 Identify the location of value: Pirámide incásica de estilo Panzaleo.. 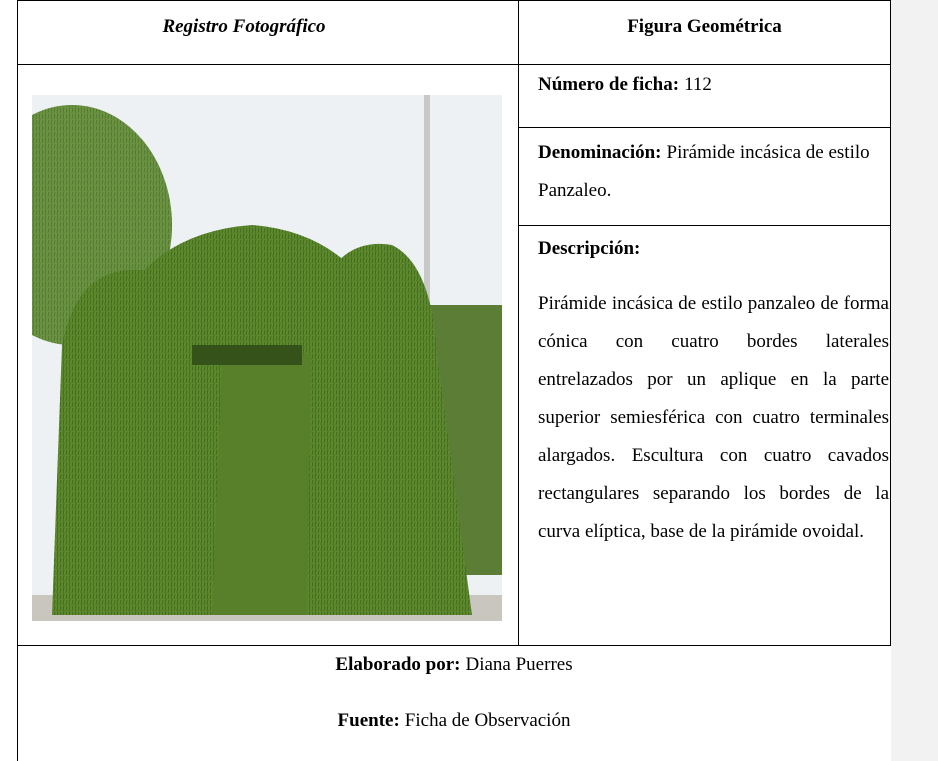
(704, 171).